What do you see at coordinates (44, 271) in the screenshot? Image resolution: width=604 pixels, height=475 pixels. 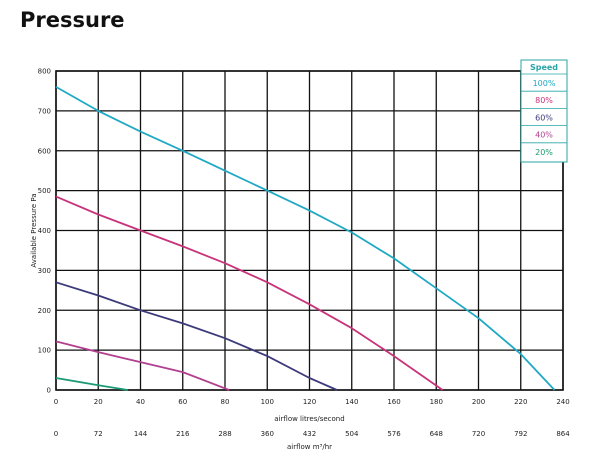 I see `y-tick-label: 300` at bounding box center [44, 271].